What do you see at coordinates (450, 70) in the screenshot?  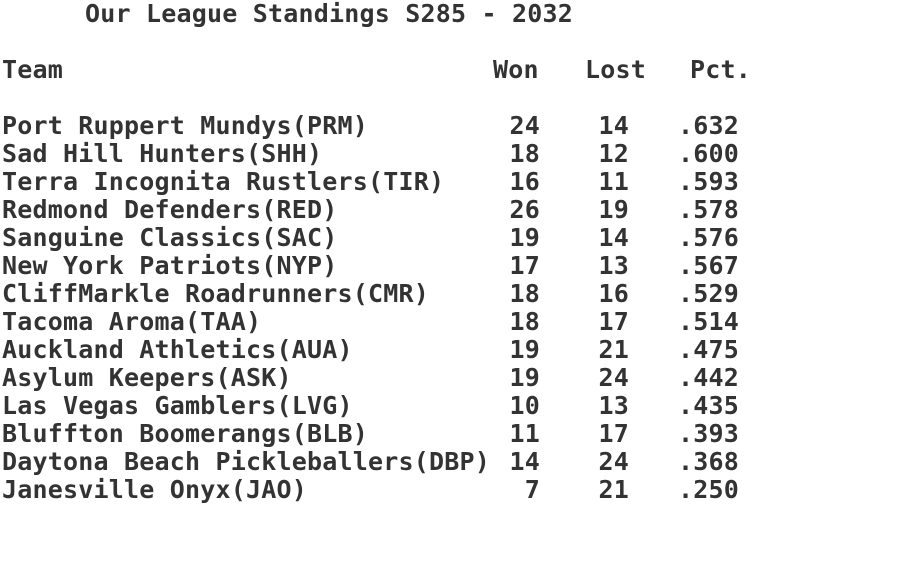 I see `table-header: Team Won Lost Pct.` at bounding box center [450, 70].